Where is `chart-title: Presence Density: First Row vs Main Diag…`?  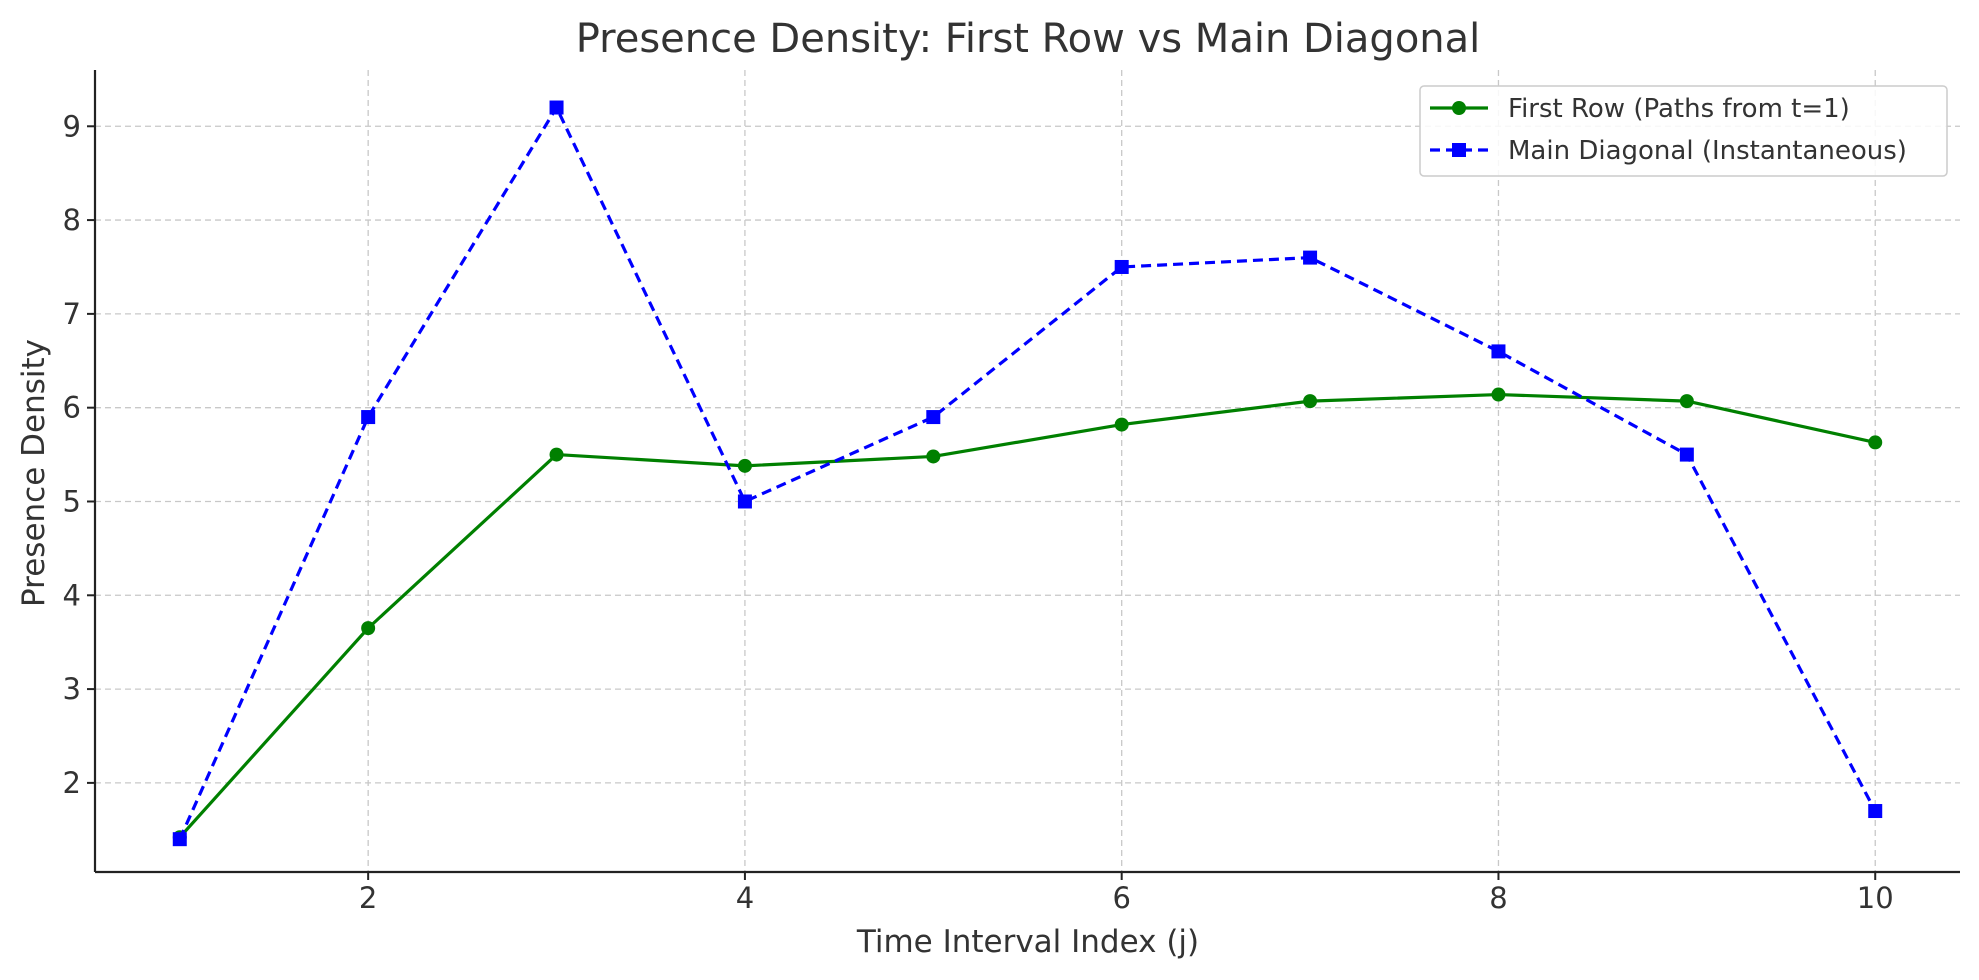
chart-title: Presence Density: First Row vs Main Diag… is located at coordinates (1028, 39).